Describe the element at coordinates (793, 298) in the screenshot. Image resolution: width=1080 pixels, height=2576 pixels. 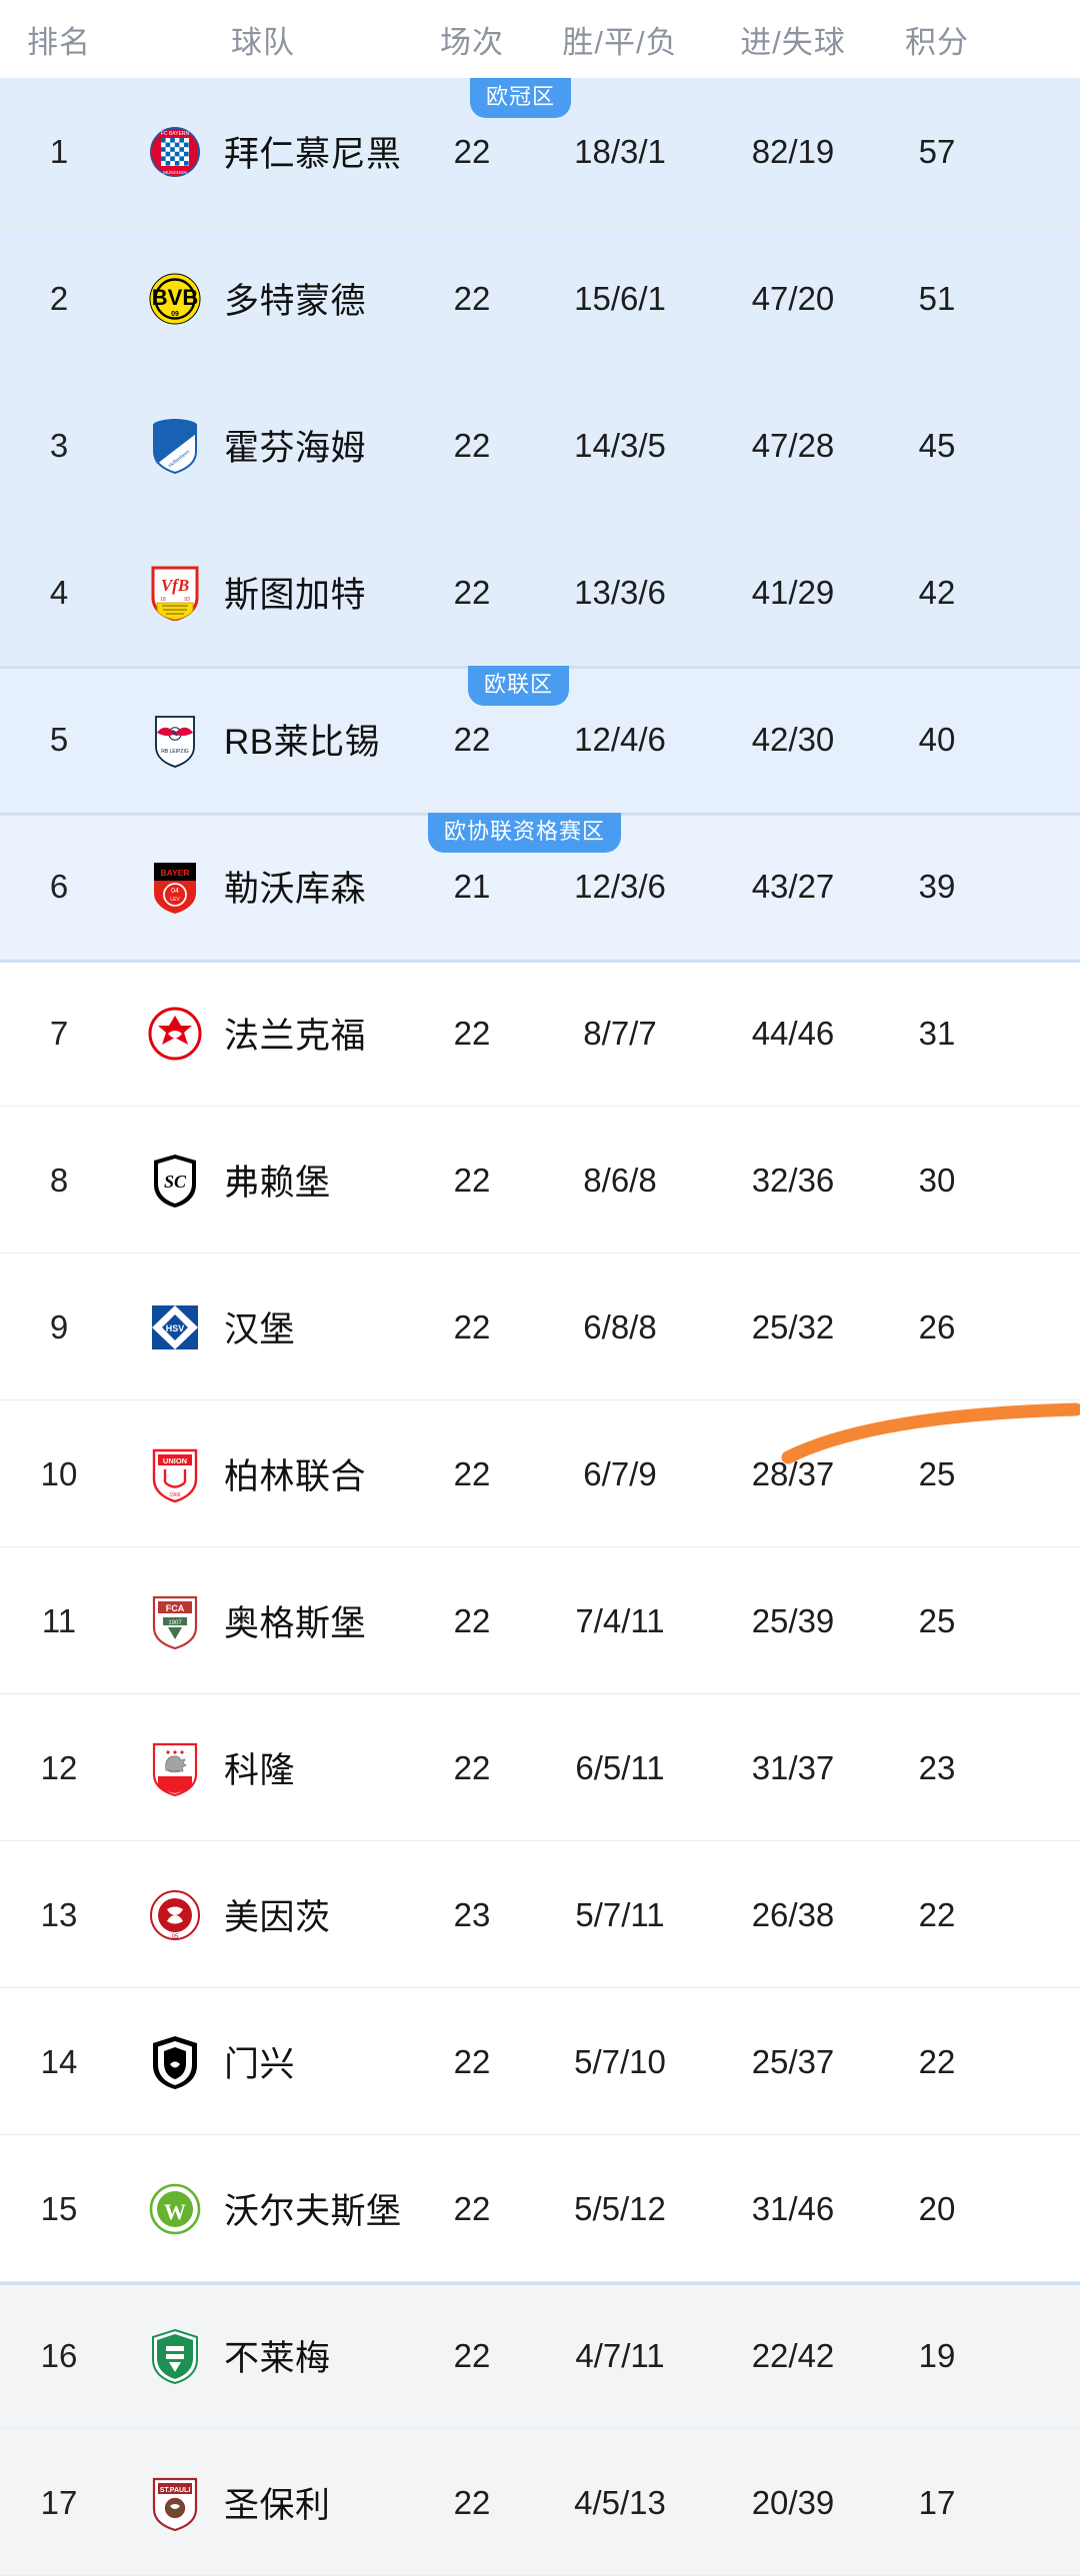
I see `row-goals: 47/20` at that location.